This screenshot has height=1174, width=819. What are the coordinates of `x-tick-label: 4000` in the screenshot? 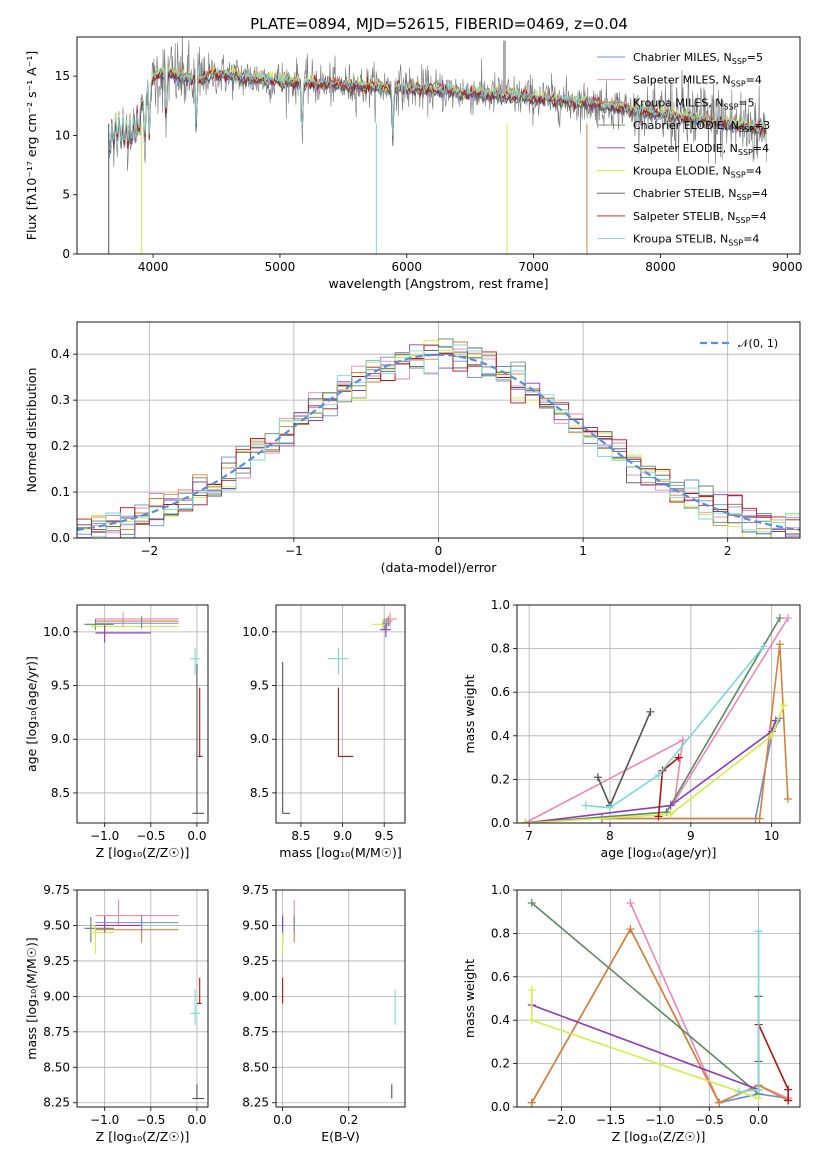 It's located at (153, 267).